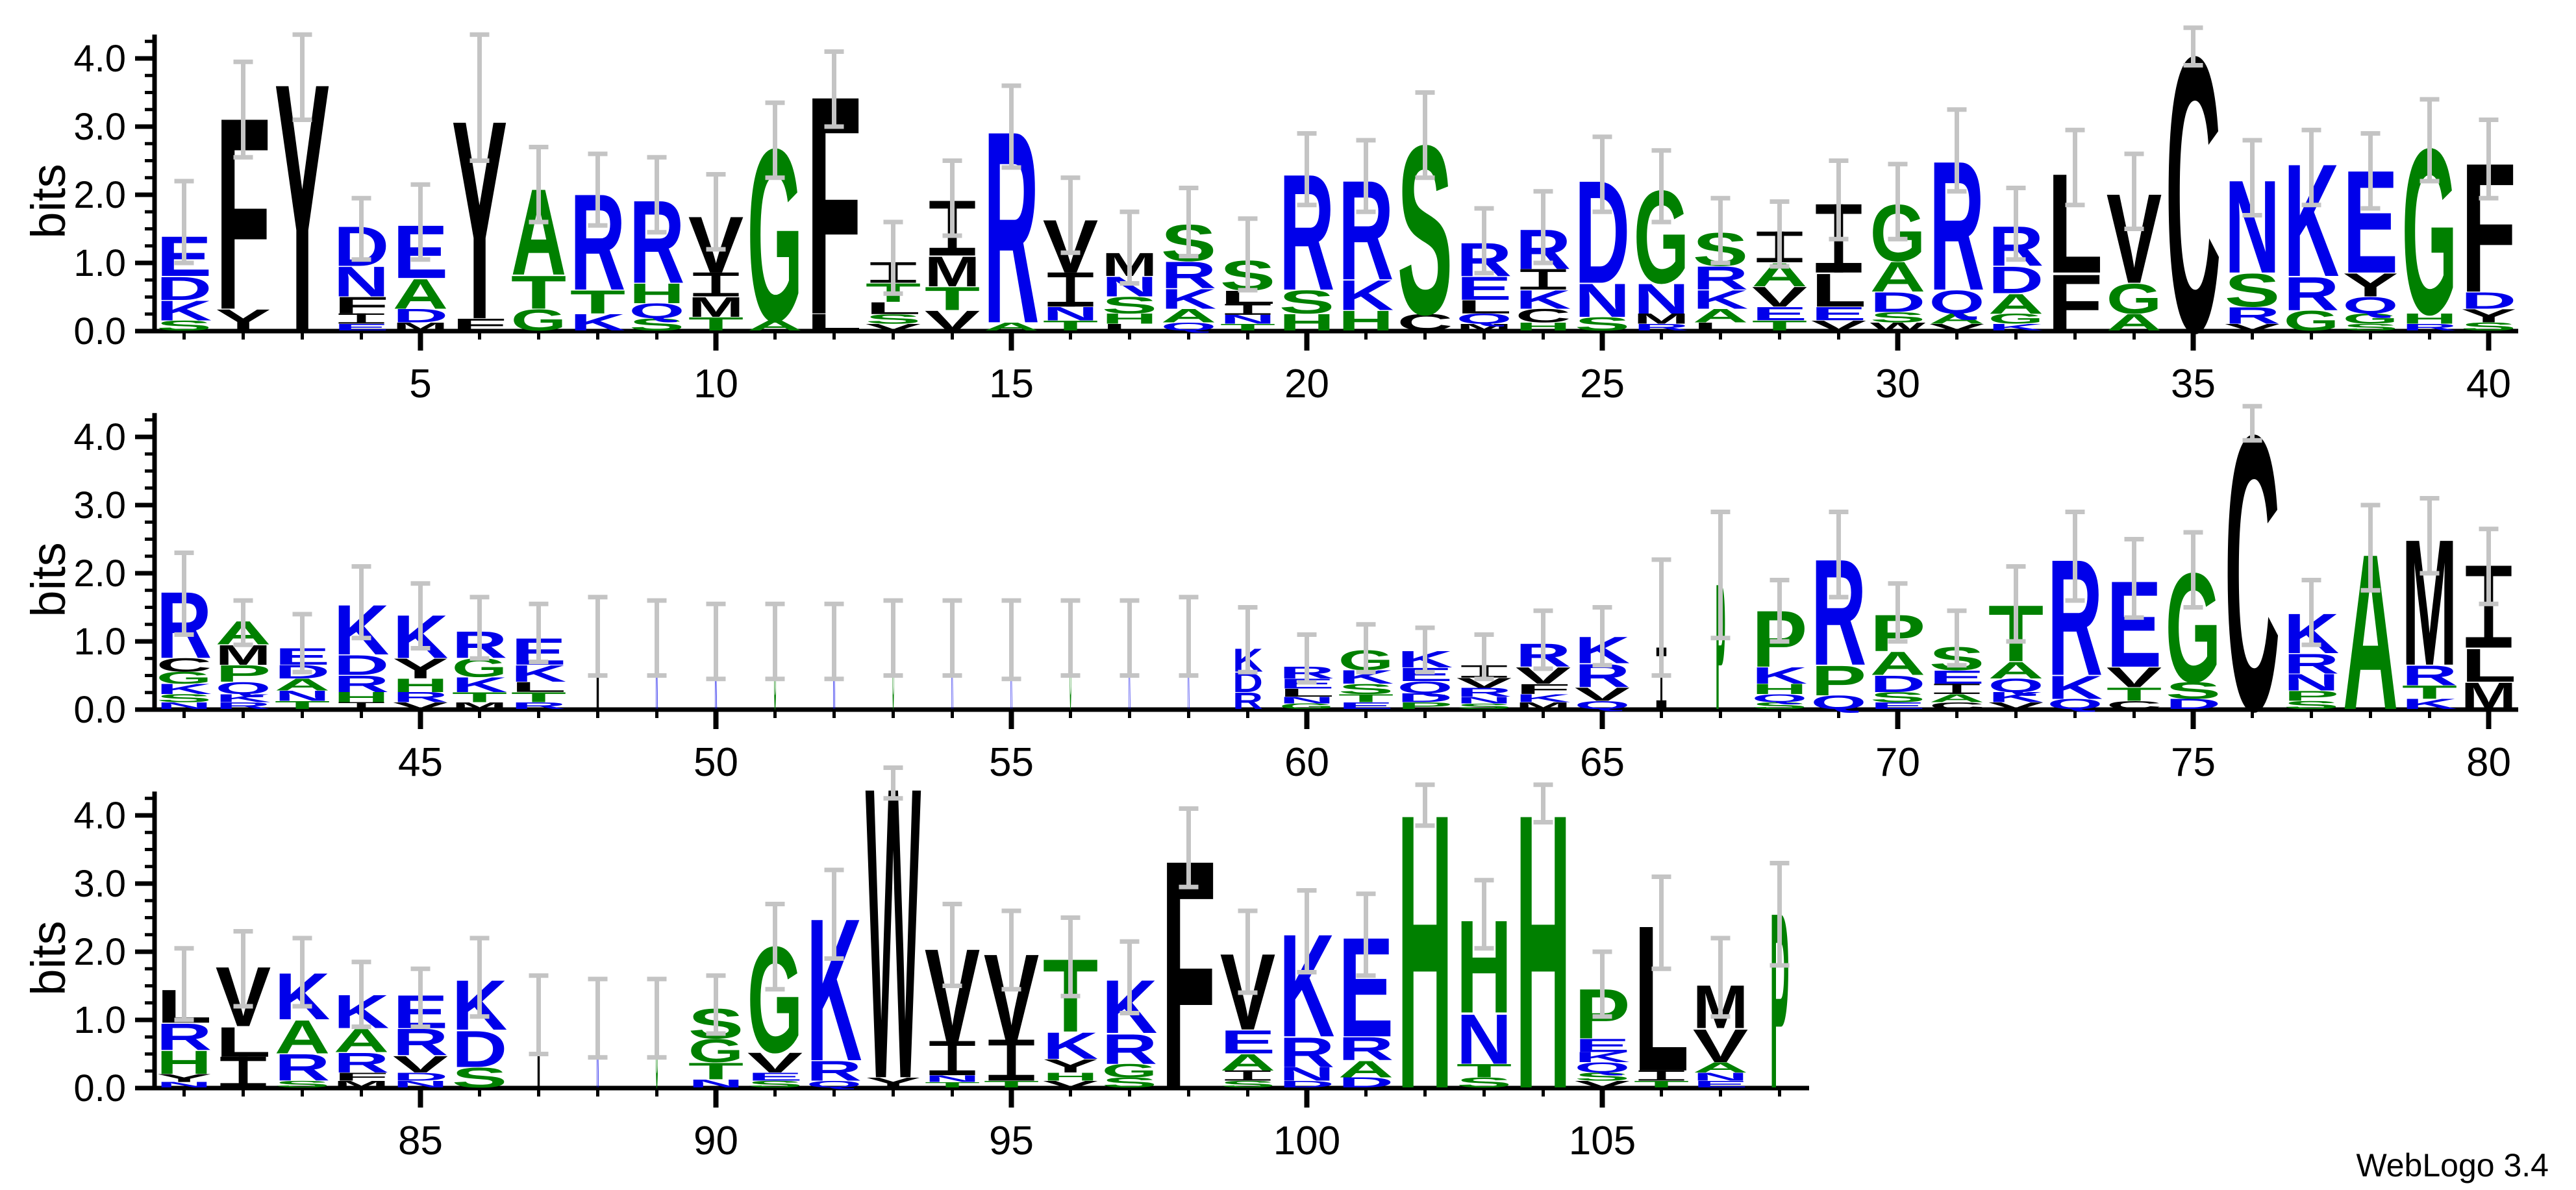 Image resolution: width=2576 pixels, height=1190 pixels. Describe the element at coordinates (420, 1141) in the screenshot. I see `x-tick-label: 85` at that location.